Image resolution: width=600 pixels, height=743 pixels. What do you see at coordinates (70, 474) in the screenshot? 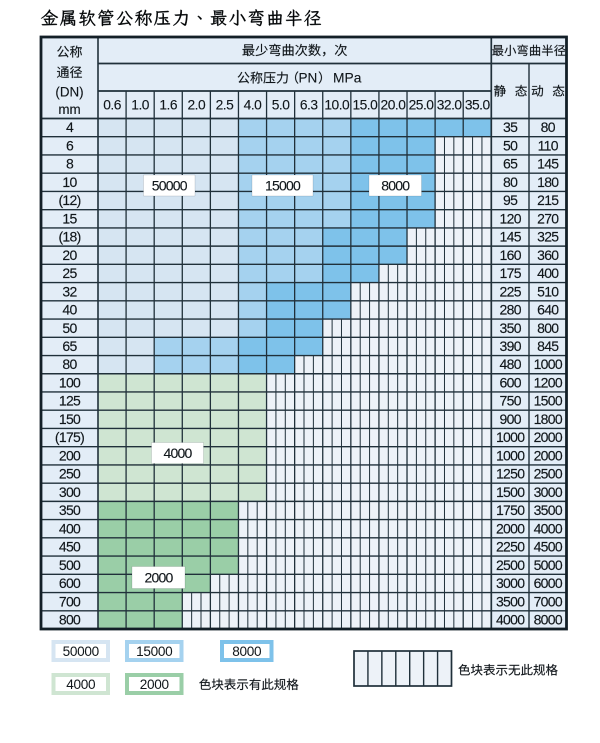
I see `svg-text: 250` at bounding box center [70, 474].